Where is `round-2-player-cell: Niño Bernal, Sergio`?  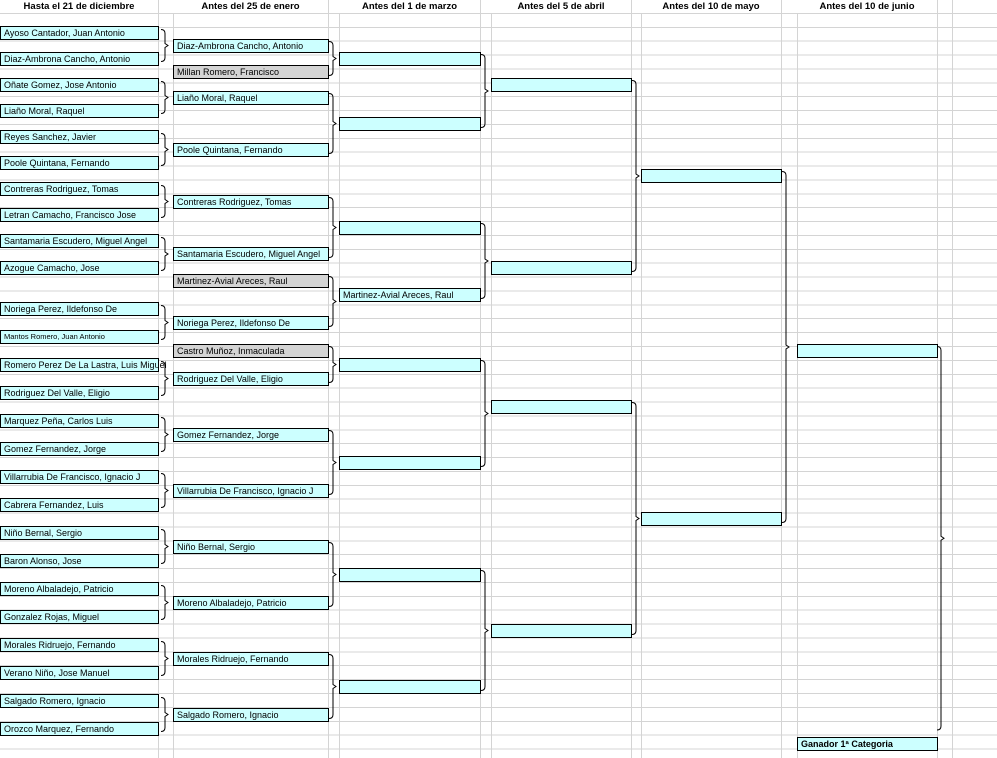
round-2-player-cell: Niño Bernal, Sergio is located at coordinates (251, 547).